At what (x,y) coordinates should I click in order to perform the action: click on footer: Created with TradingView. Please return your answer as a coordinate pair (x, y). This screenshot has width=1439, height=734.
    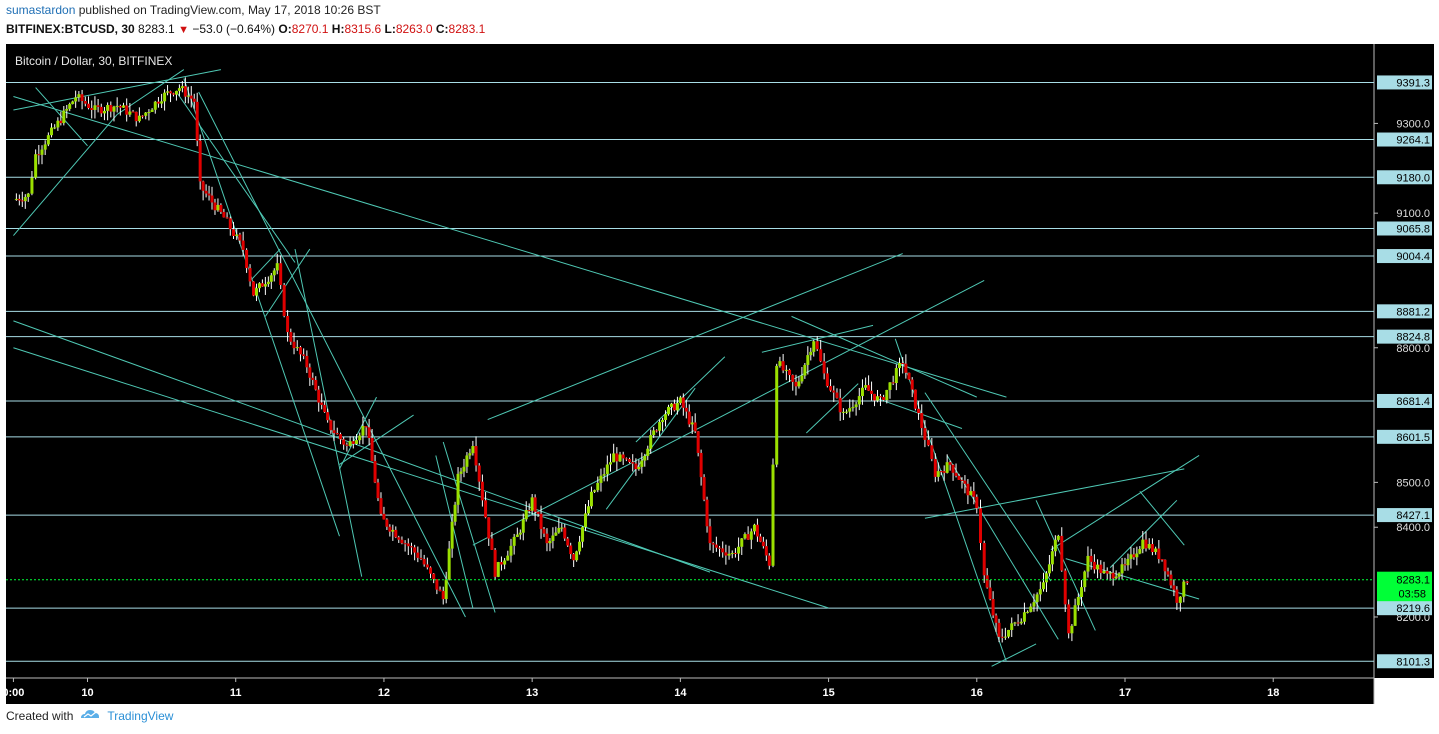
    Looking at the image, I should click on (89, 715).